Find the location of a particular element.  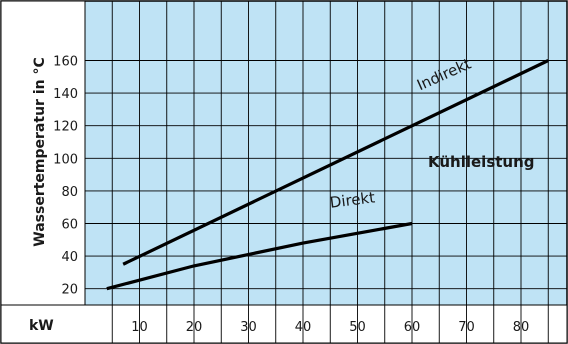

annotation-kuehlleistung: Kühlleistung is located at coordinates (481, 162).